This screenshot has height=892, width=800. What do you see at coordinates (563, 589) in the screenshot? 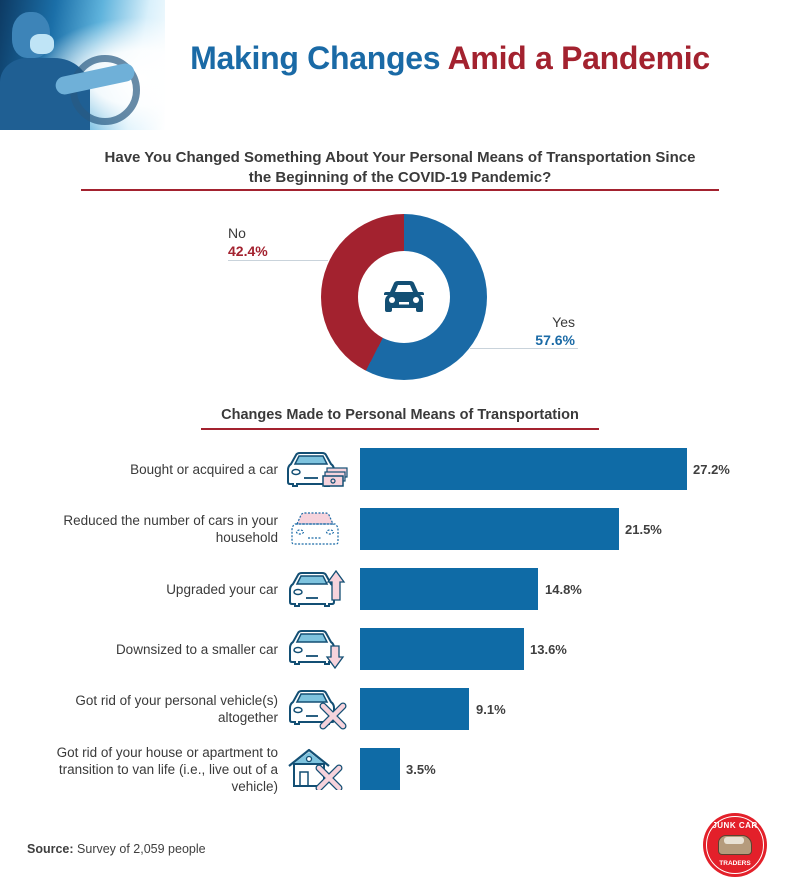
I see `bar-value: 14.8%` at bounding box center [563, 589].